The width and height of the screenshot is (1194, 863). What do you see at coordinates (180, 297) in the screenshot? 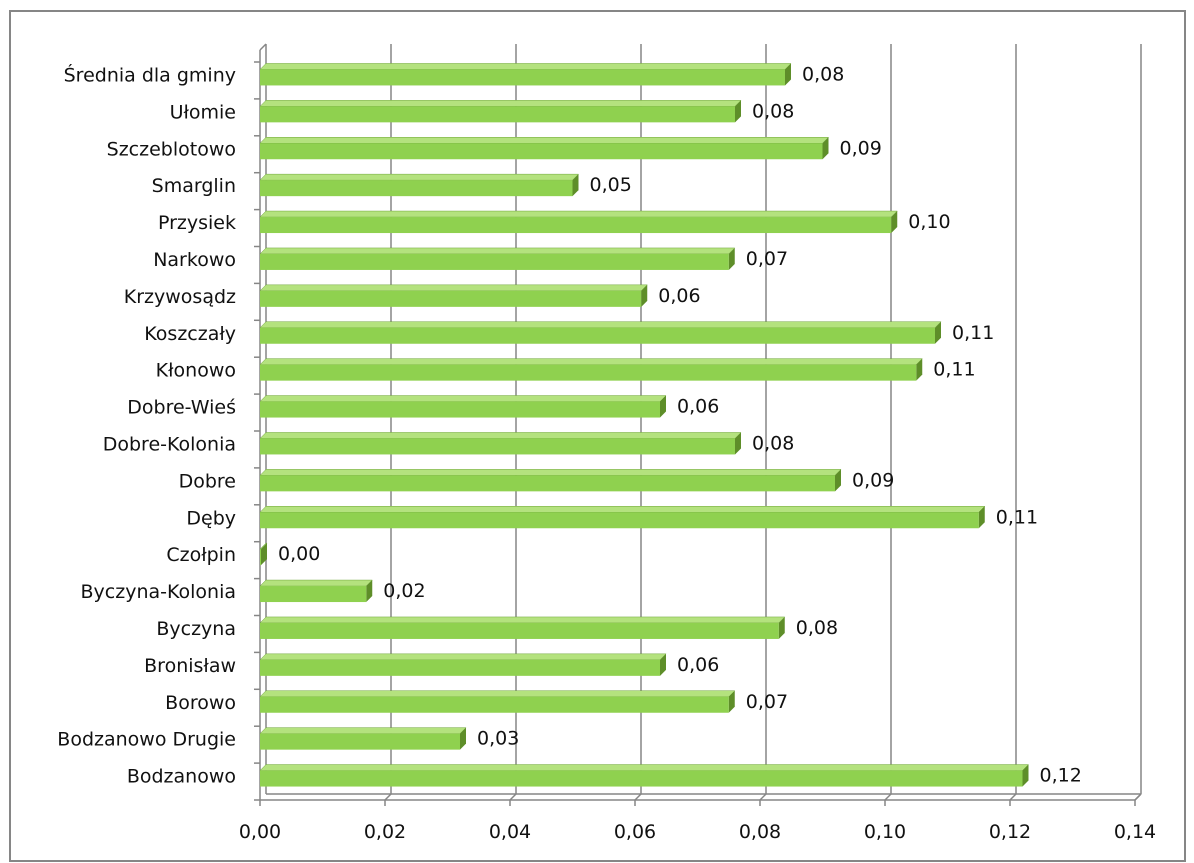
I see `category-label: Krzywosądz` at bounding box center [180, 297].